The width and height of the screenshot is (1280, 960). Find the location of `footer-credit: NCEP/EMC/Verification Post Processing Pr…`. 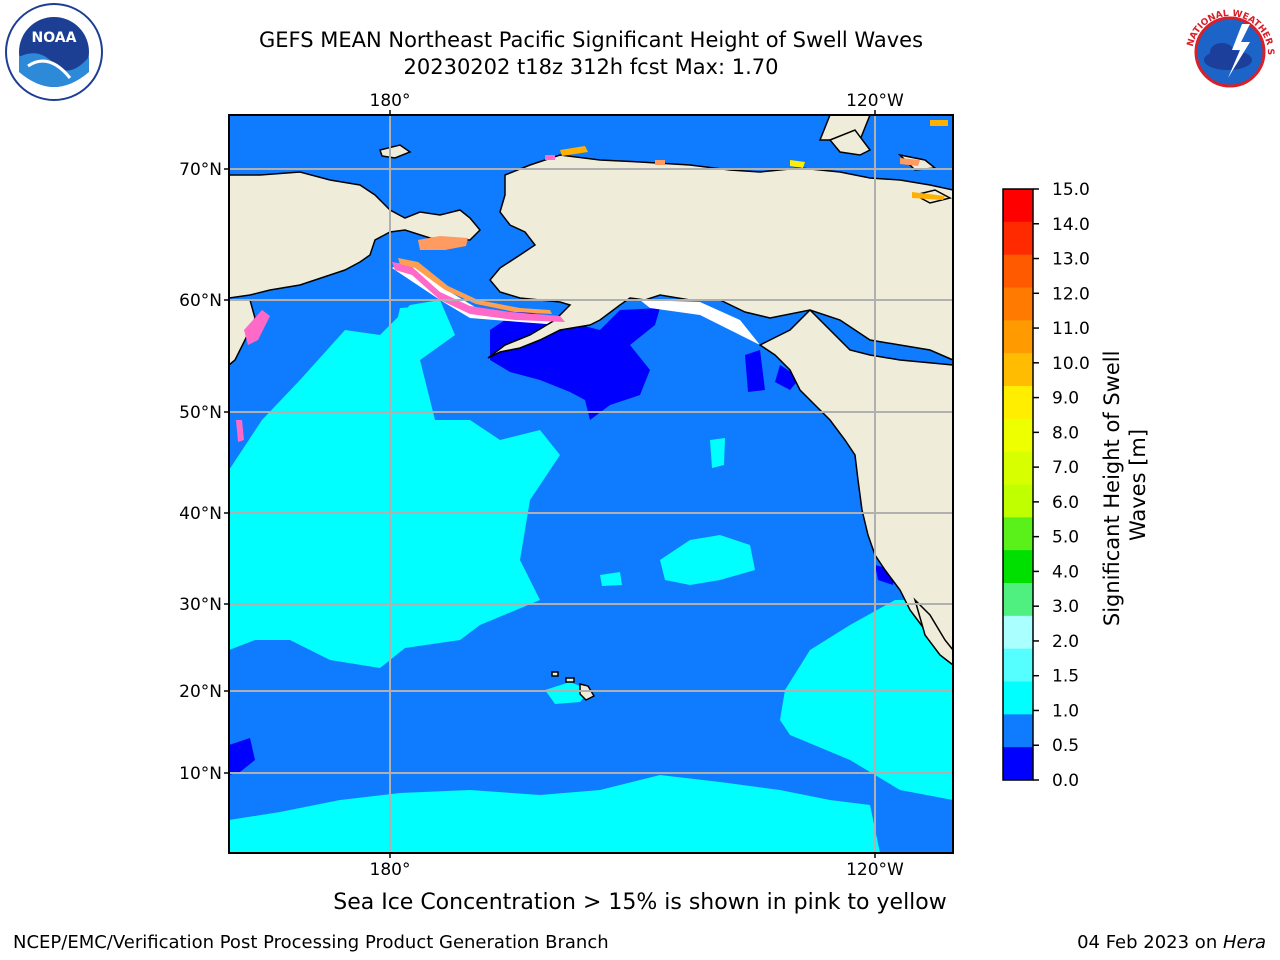

footer-credit: NCEP/EMC/Verification Post Processing Pr… is located at coordinates (311, 942).